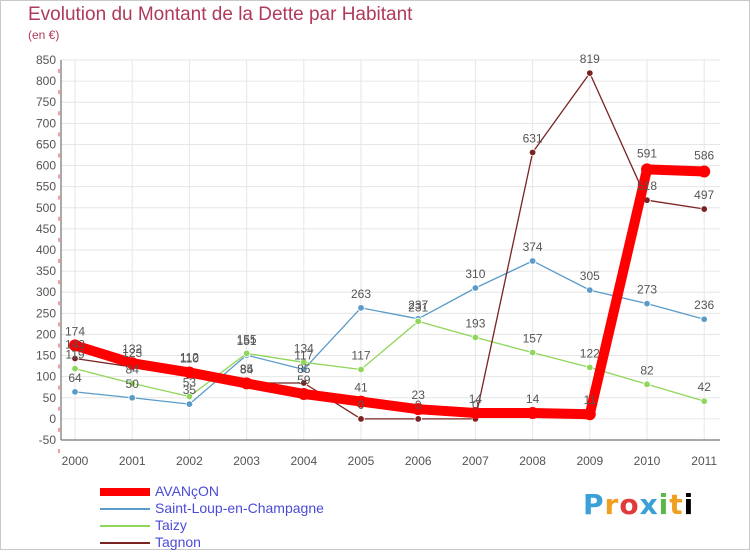 The image size is (750, 552). Describe the element at coordinates (187, 491) in the screenshot. I see `legend-label-avancon: AVANçON` at that location.